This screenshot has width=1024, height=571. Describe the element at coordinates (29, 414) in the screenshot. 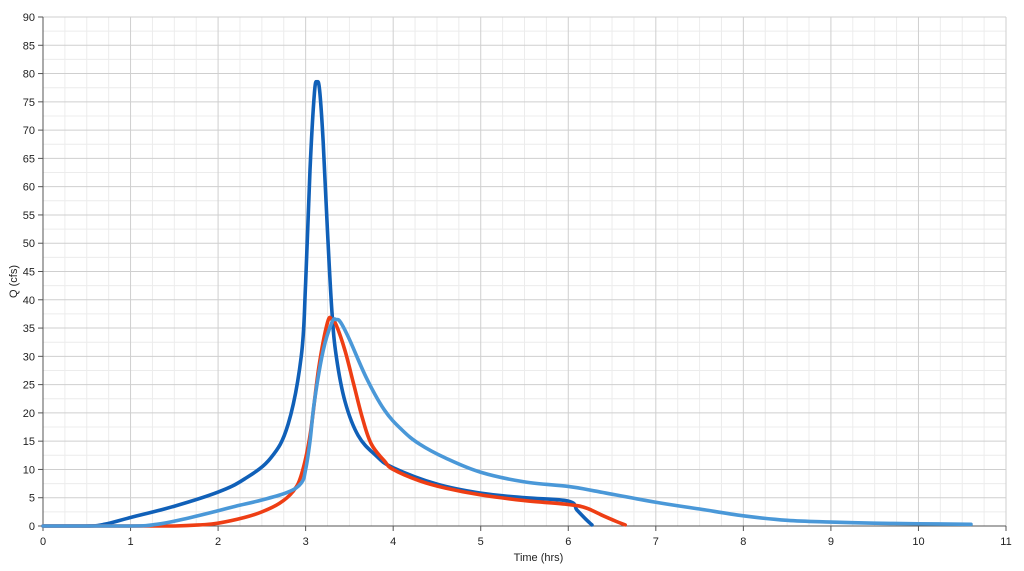

I see `y-tick-label: 20` at that location.